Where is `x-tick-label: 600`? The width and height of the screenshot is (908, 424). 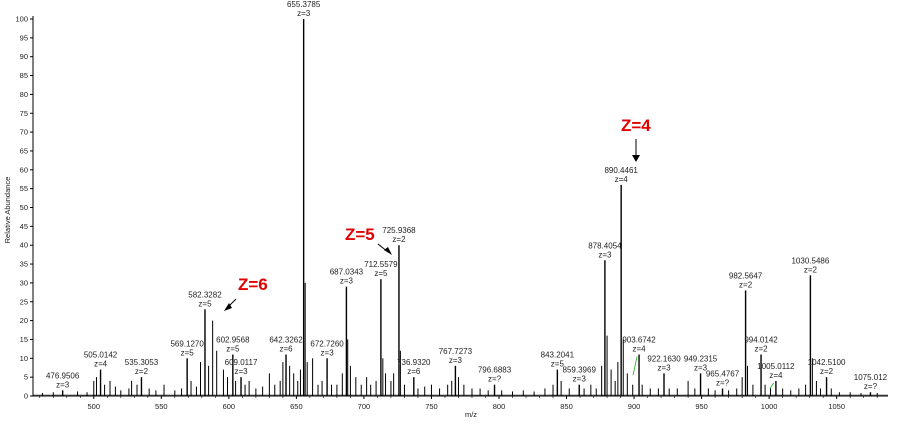
x-tick-label: 600 is located at coordinates (229, 406).